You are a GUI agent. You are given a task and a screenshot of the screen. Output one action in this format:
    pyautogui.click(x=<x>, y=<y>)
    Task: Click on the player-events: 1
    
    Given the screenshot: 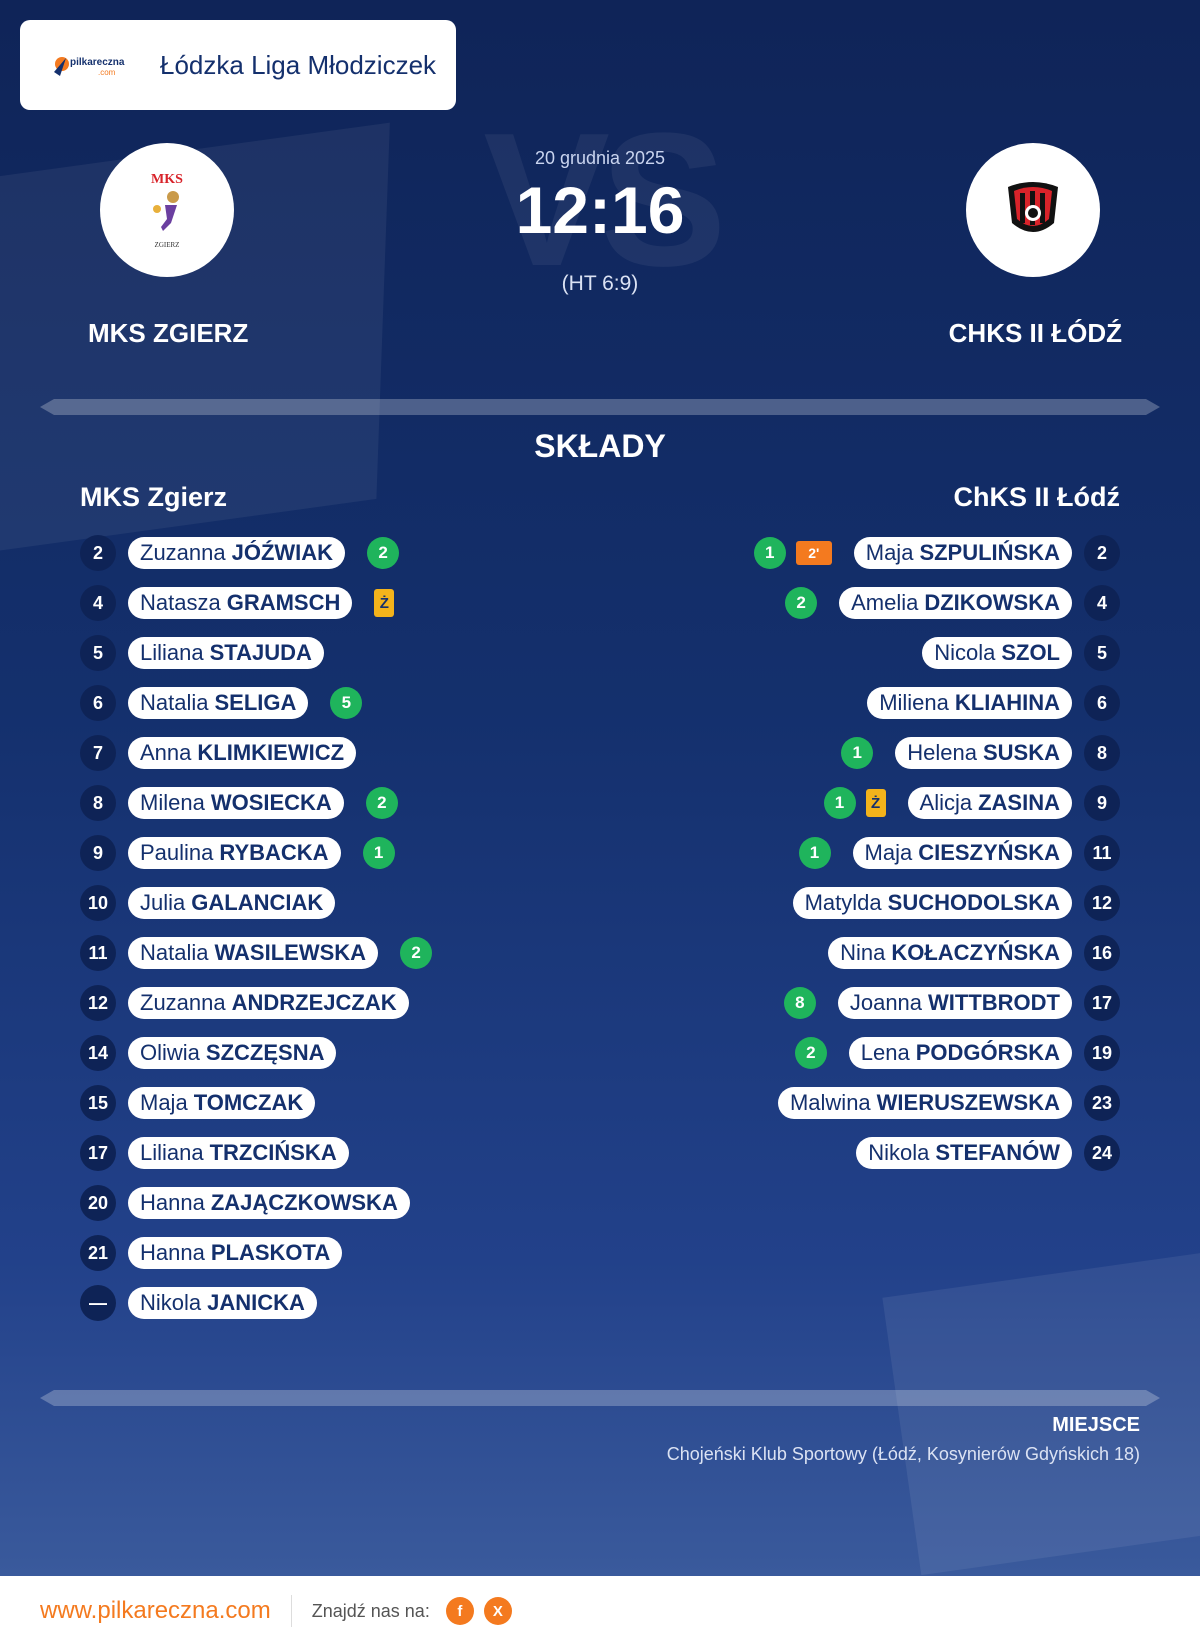 What is the action you would take?
    pyautogui.click(x=857, y=753)
    